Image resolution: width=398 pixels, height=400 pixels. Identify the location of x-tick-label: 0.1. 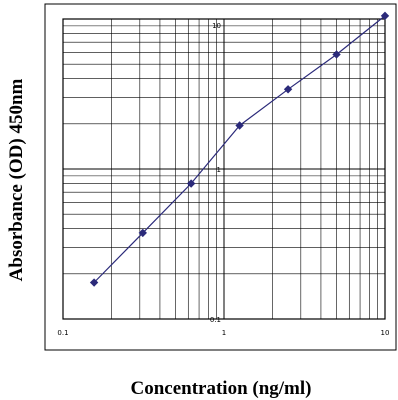
(62, 333).